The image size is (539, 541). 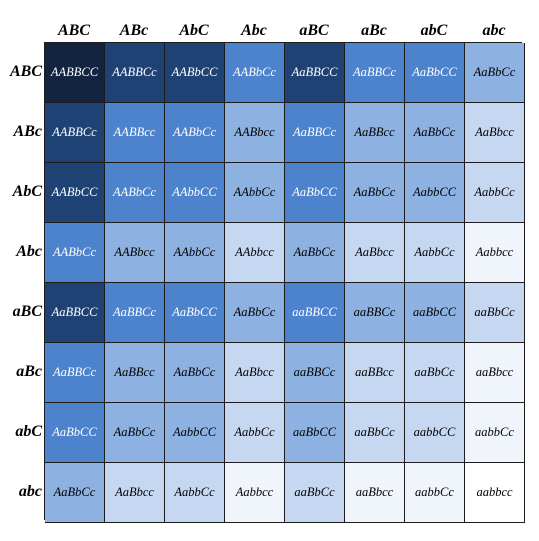 What do you see at coordinates (314, 30) in the screenshot?
I see `column-gamete-4: aBC` at bounding box center [314, 30].